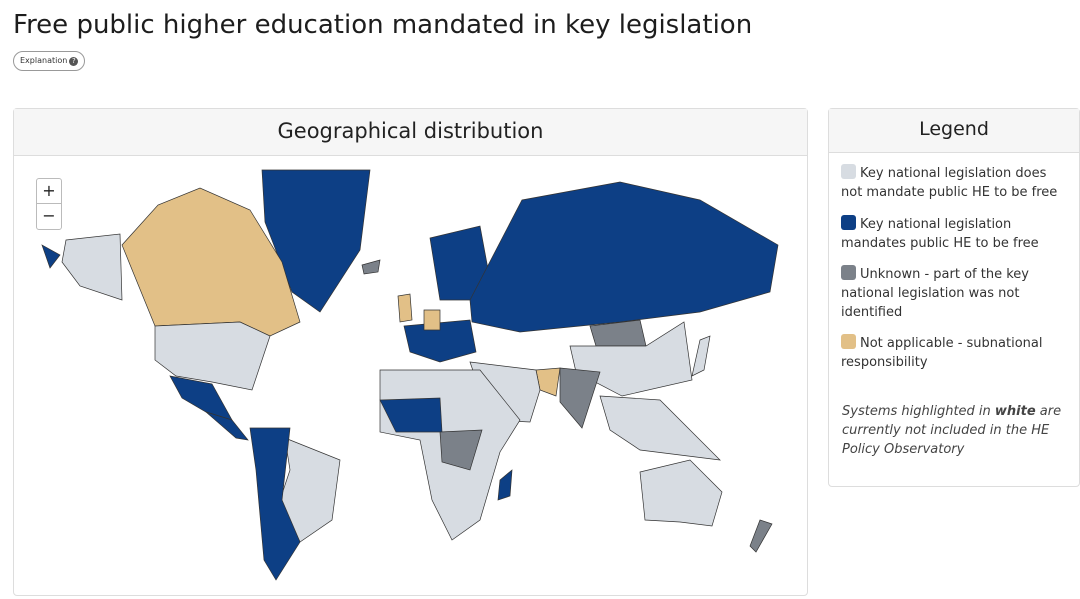 The width and height of the screenshot is (1080, 599). I want to click on map-panel-title: Geographical distribution, so click(410, 131).